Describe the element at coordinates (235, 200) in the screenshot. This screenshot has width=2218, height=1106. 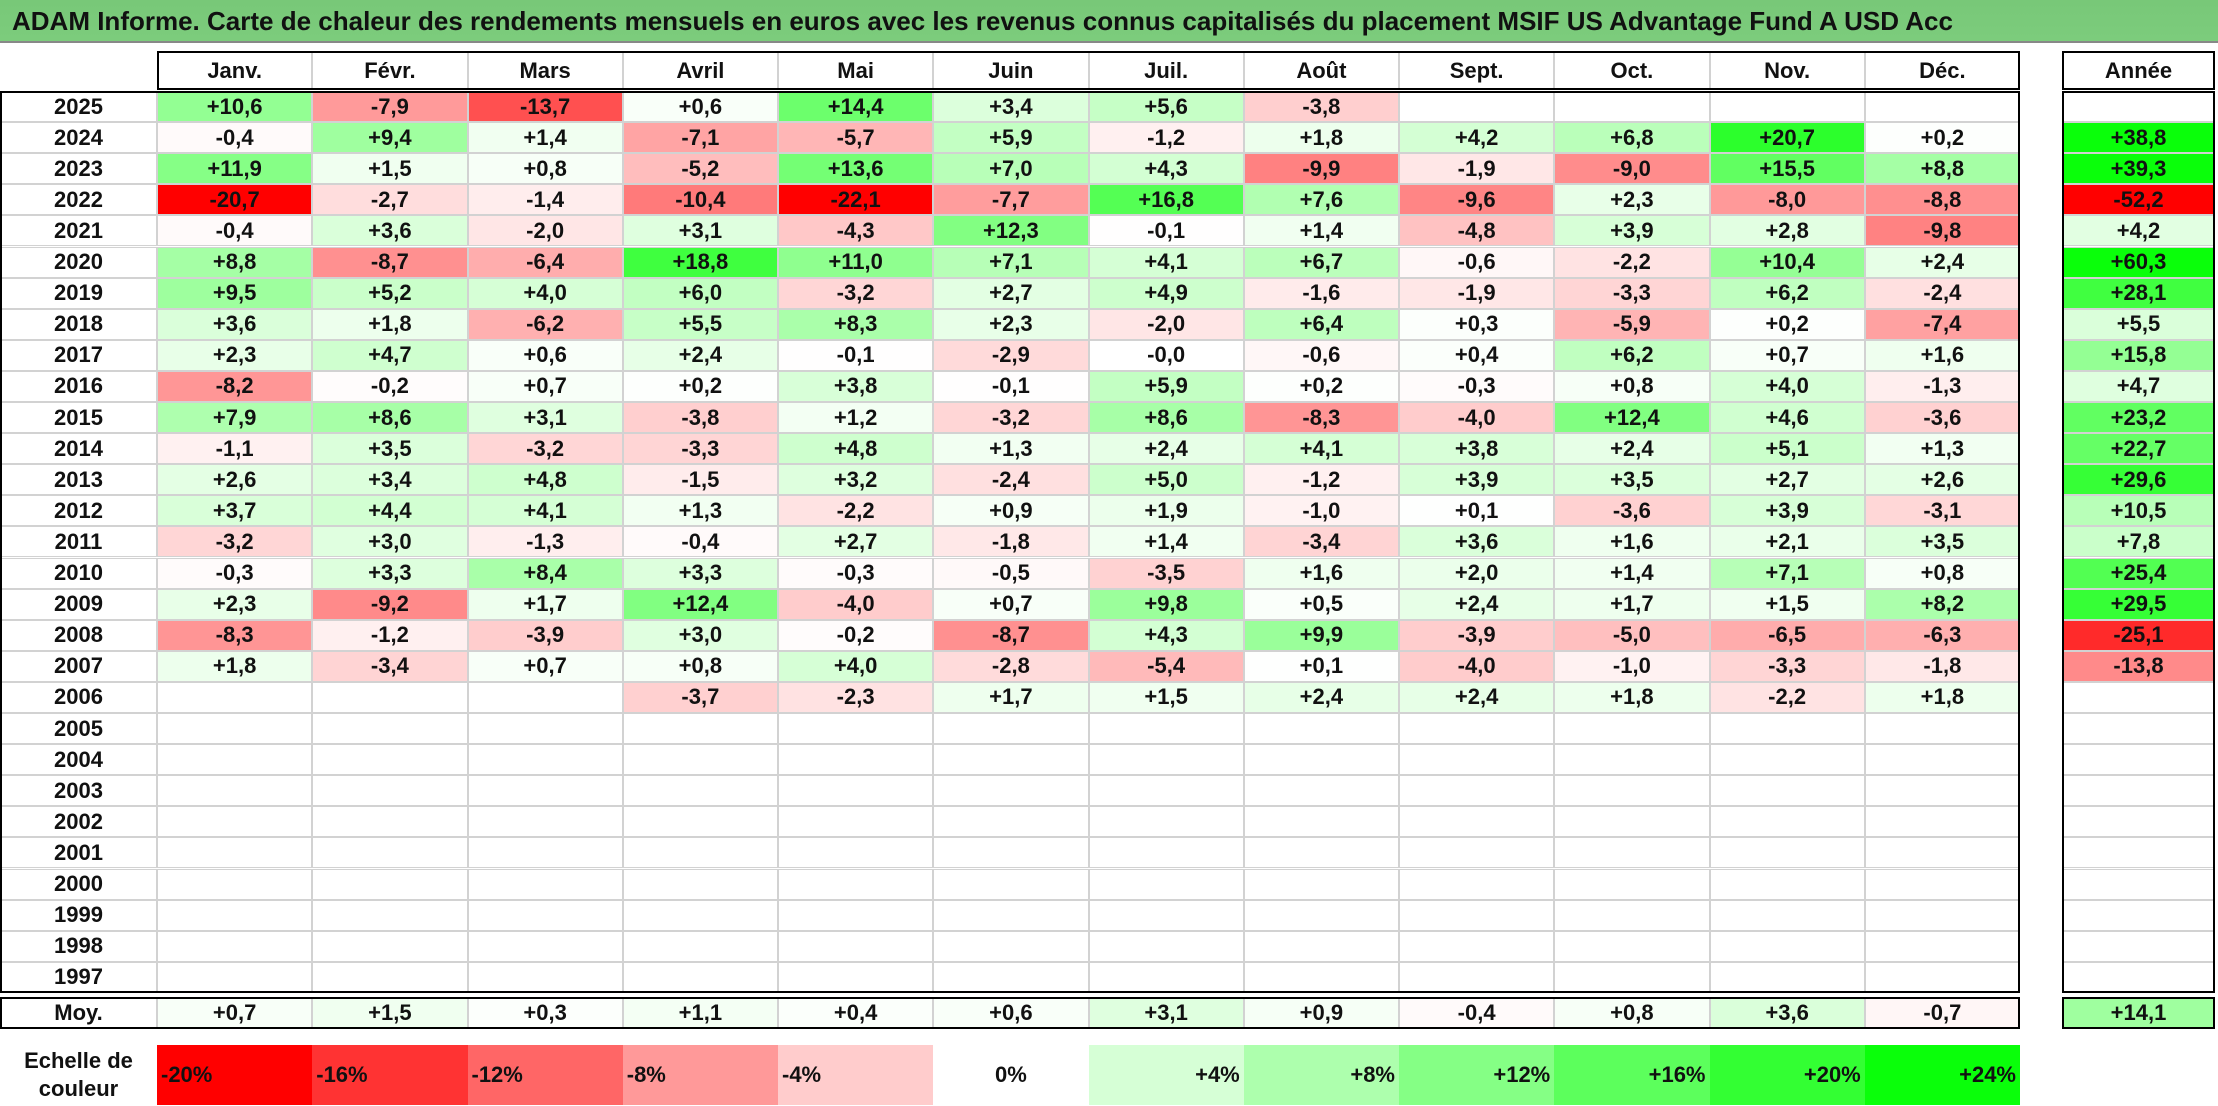
I see `heatmap-cell: -20,7` at that location.